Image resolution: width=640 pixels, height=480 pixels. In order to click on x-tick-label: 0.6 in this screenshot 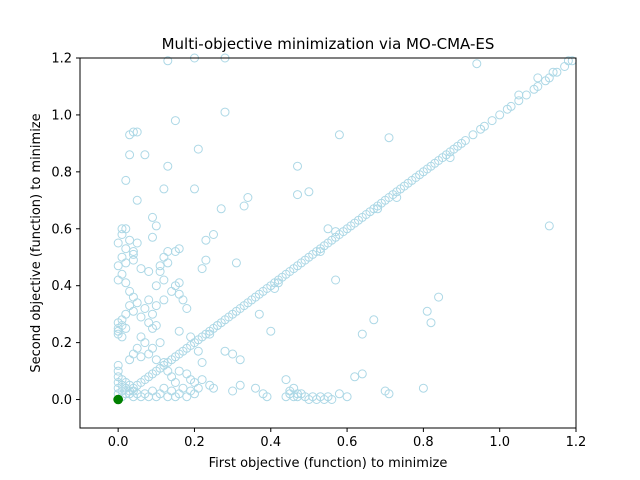, I will do `click(347, 442)`.